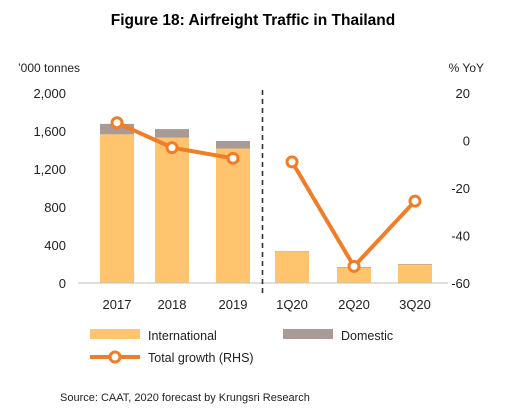  Describe the element at coordinates (241, 347) in the screenshot. I see `legend: International Domestic Total growth (RHS)` at that location.